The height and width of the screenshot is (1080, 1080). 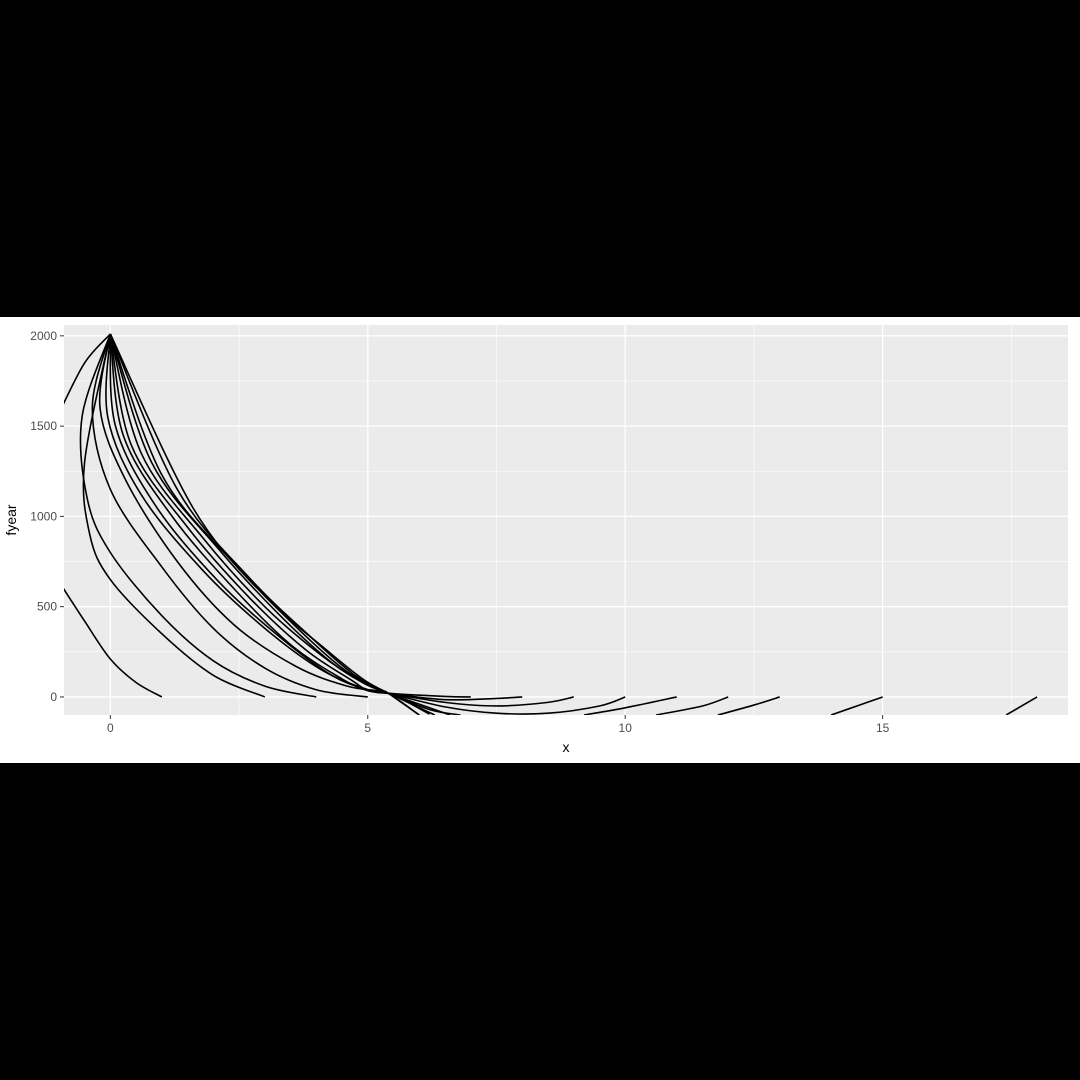 I want to click on y-tick-label: 1500, so click(x=43, y=426).